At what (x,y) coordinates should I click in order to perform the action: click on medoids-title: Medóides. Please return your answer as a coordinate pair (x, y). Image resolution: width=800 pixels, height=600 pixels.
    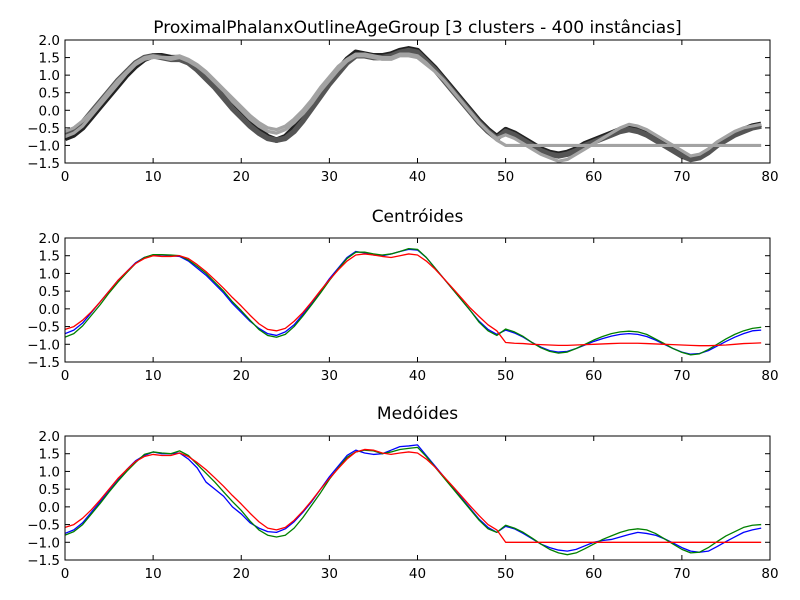
    Looking at the image, I should click on (417, 414).